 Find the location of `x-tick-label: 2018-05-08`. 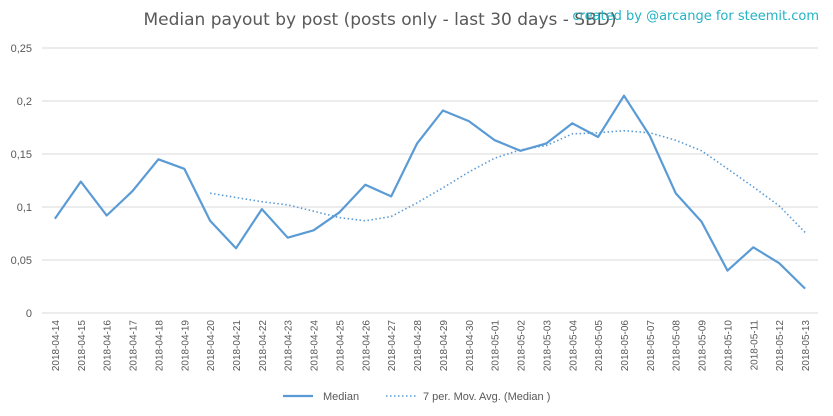

x-tick-label: 2018-05-08 is located at coordinates (677, 346).